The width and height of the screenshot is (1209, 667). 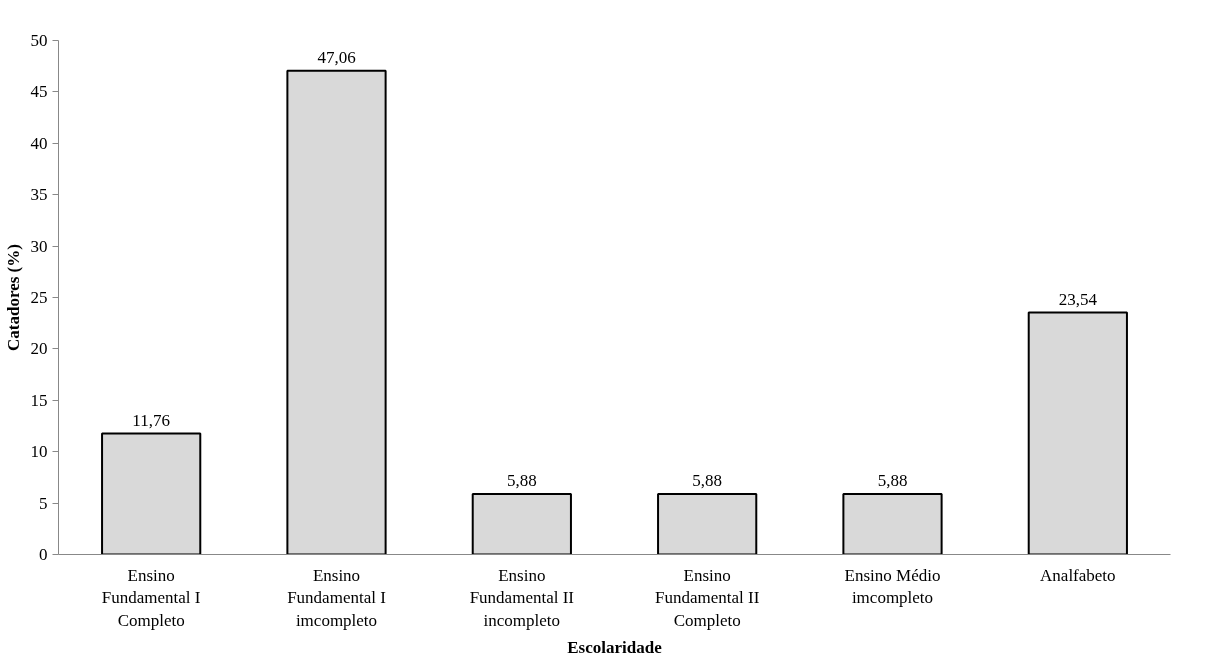 What do you see at coordinates (39, 40) in the screenshot?
I see `y-tick-label: 50` at bounding box center [39, 40].